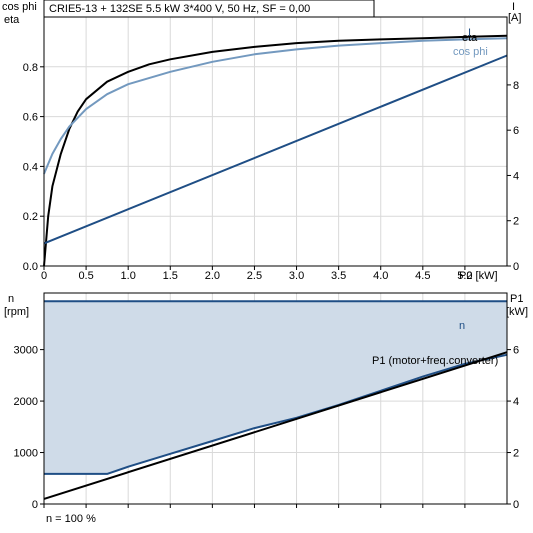 Image resolution: width=533 pixels, height=533 pixels. I want to click on bottom-y-left-tick-label: 2000, so click(26, 402).